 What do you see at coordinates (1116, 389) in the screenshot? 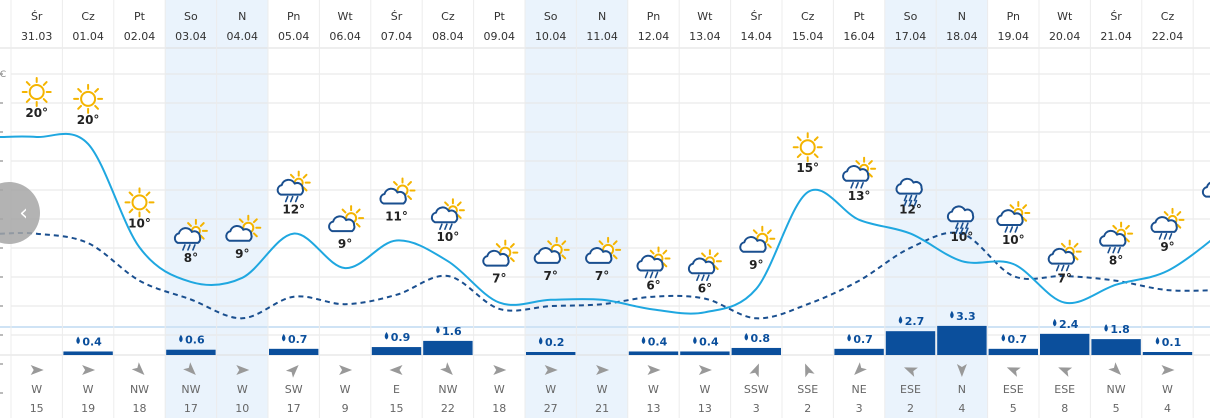
I see `wind-direction: NW` at bounding box center [1116, 389].